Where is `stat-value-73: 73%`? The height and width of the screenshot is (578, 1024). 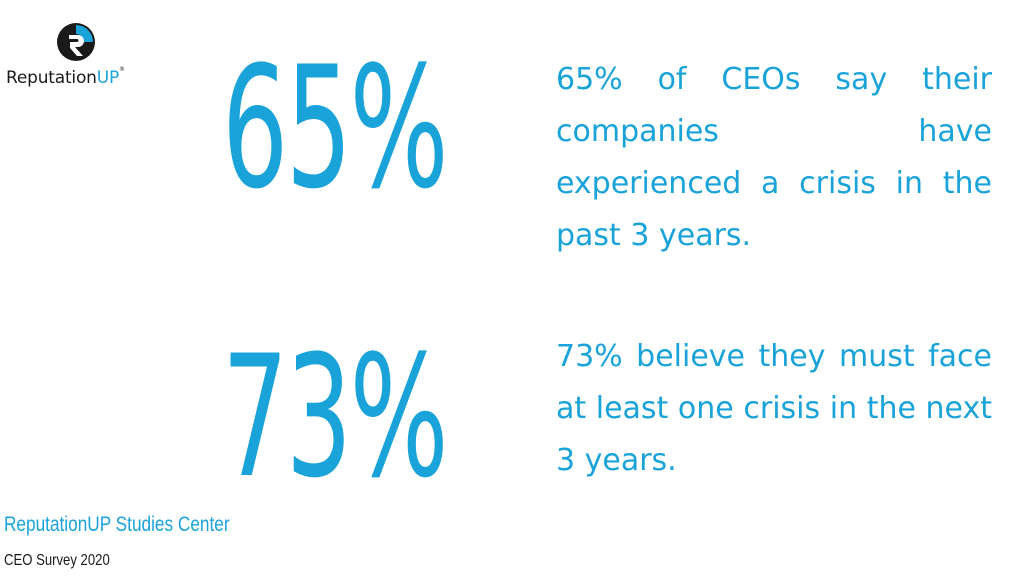
stat-value-73: 73% is located at coordinates (335, 417).